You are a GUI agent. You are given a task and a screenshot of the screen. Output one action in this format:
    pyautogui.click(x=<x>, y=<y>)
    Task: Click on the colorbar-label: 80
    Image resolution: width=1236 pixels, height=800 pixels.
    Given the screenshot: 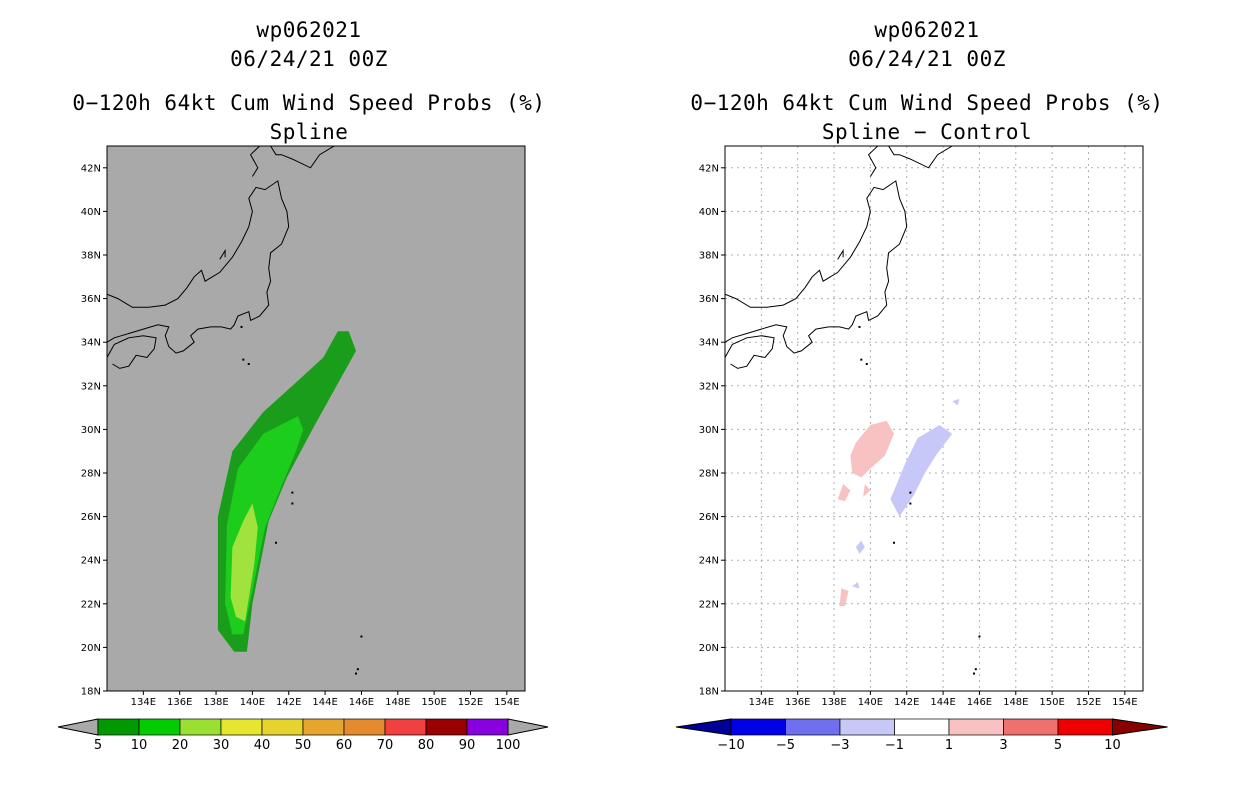 What is the action you would take?
    pyautogui.click(x=426, y=745)
    